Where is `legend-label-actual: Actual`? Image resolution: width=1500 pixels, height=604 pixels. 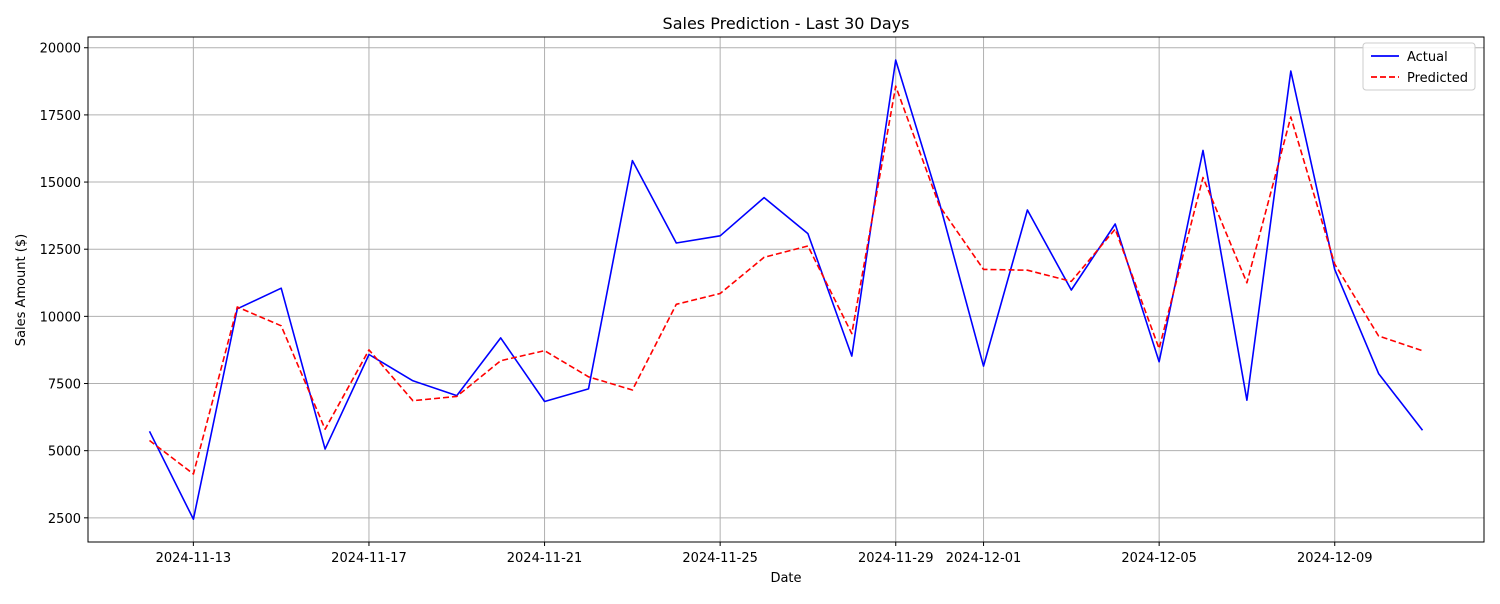
legend-label-actual: Actual is located at coordinates (1427, 57).